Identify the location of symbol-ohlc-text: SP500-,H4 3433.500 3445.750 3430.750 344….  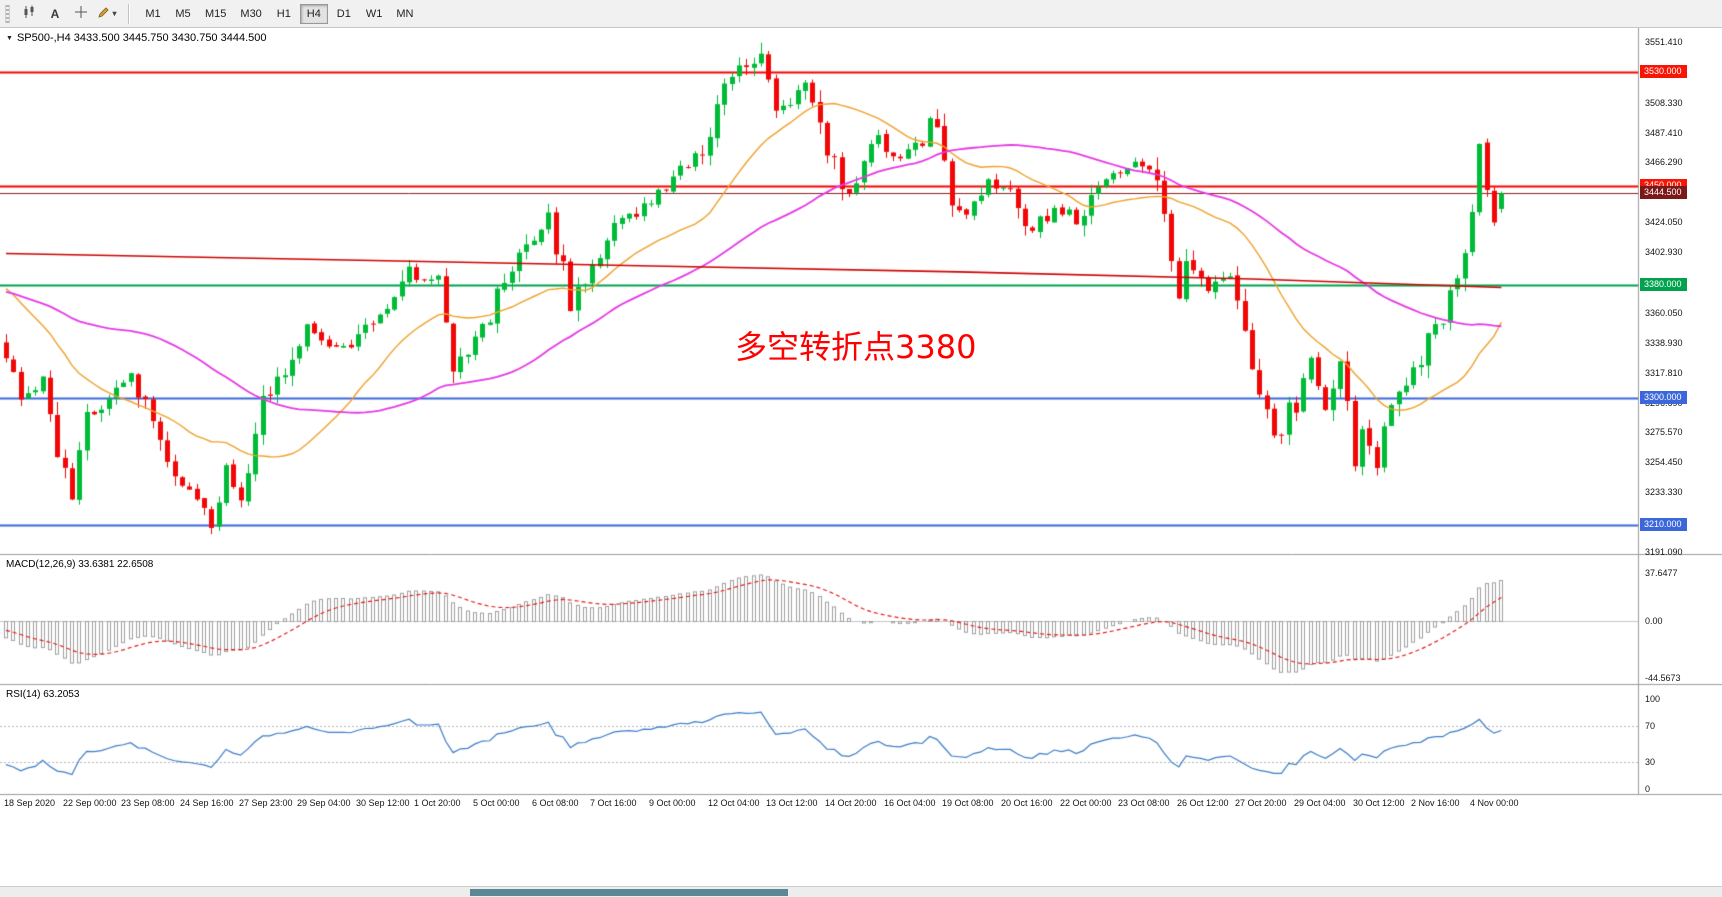
(141, 38).